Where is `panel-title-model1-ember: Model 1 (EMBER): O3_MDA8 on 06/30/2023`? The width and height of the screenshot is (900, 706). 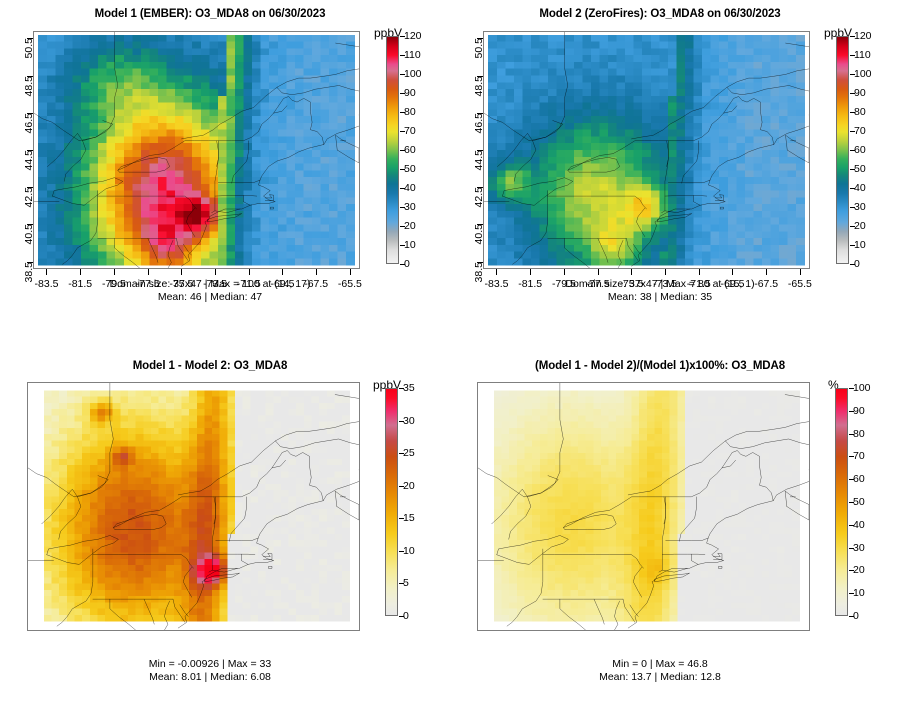 panel-title-model1-ember: Model 1 (EMBER): O3_MDA8 on 06/30/2023 is located at coordinates (210, 14).